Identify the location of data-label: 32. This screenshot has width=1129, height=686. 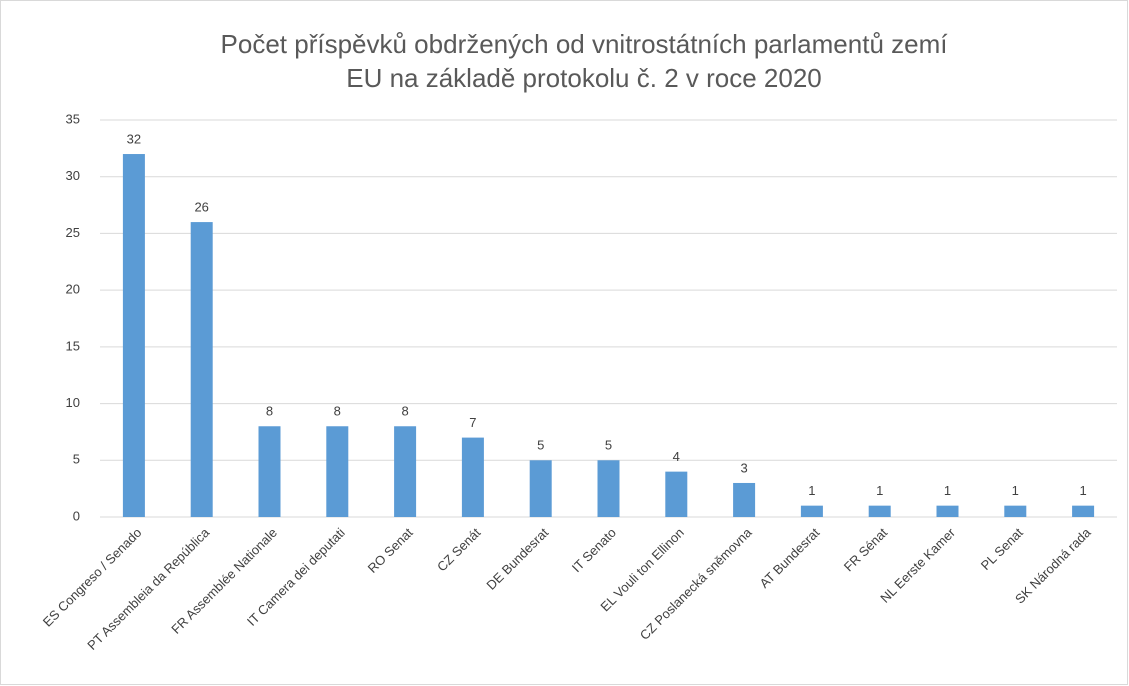
(134, 138).